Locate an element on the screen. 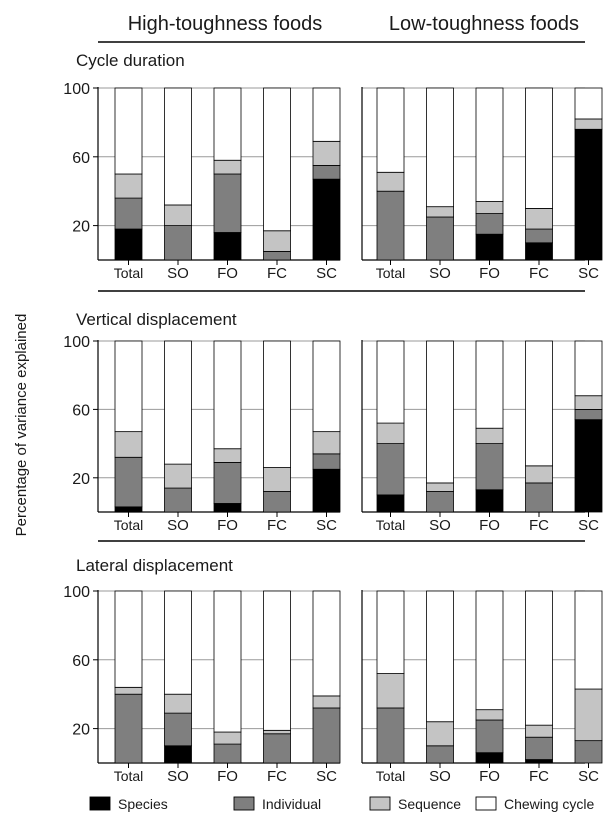  legend: Species Individual Sequence Chewing cycle is located at coordinates (341, 804).